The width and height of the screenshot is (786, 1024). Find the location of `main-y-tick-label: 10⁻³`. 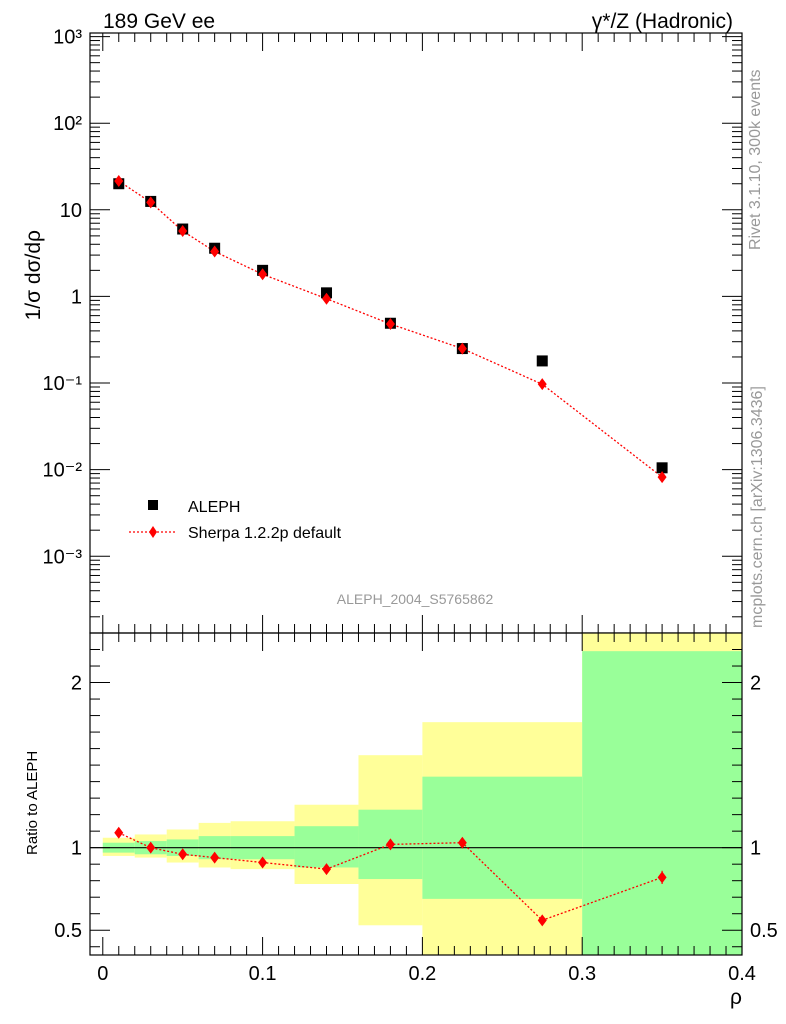

main-y-tick-label: 10⁻³ is located at coordinates (63, 557).